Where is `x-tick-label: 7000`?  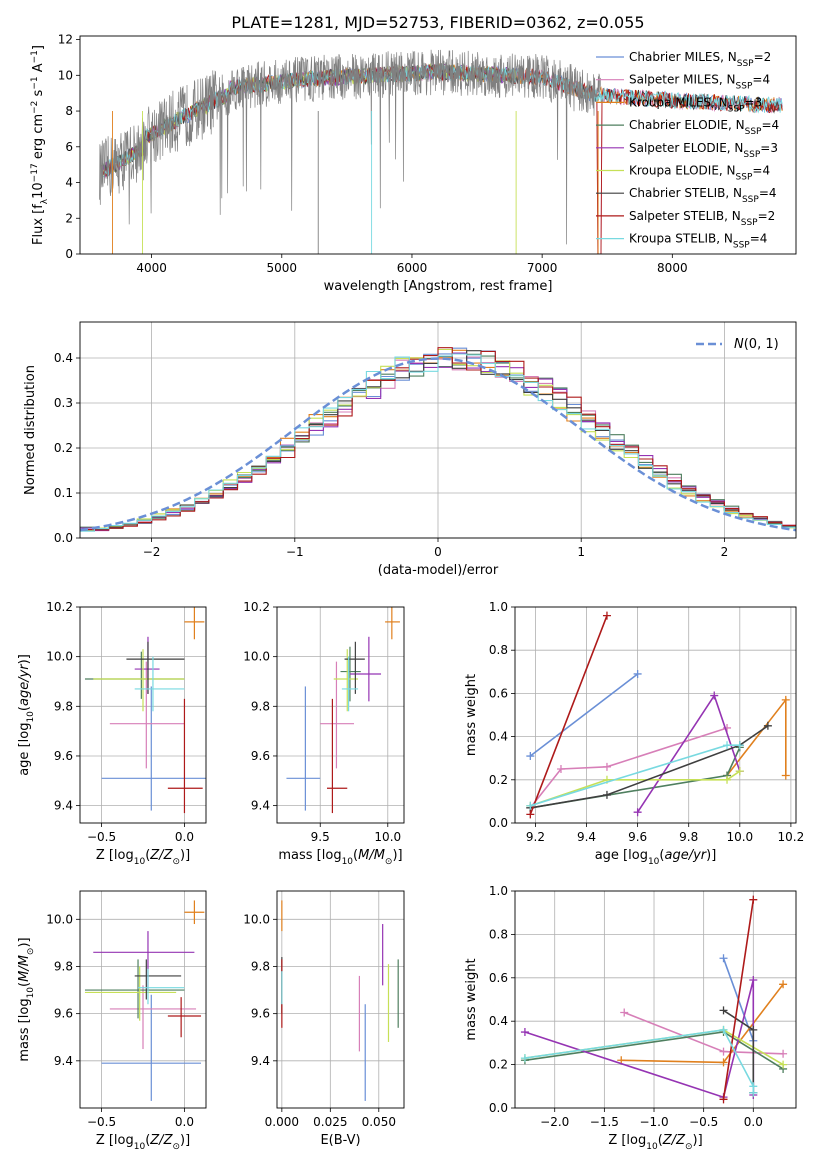
x-tick-label: 7000 is located at coordinates (542, 268).